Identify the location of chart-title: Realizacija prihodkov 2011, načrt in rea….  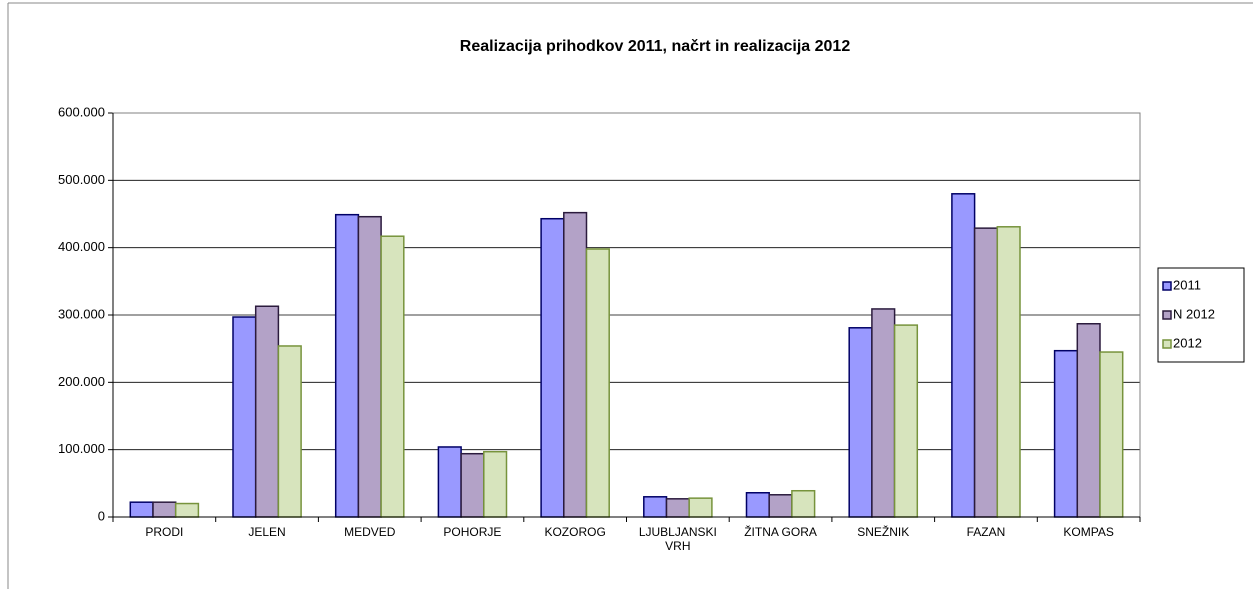
(655, 46).